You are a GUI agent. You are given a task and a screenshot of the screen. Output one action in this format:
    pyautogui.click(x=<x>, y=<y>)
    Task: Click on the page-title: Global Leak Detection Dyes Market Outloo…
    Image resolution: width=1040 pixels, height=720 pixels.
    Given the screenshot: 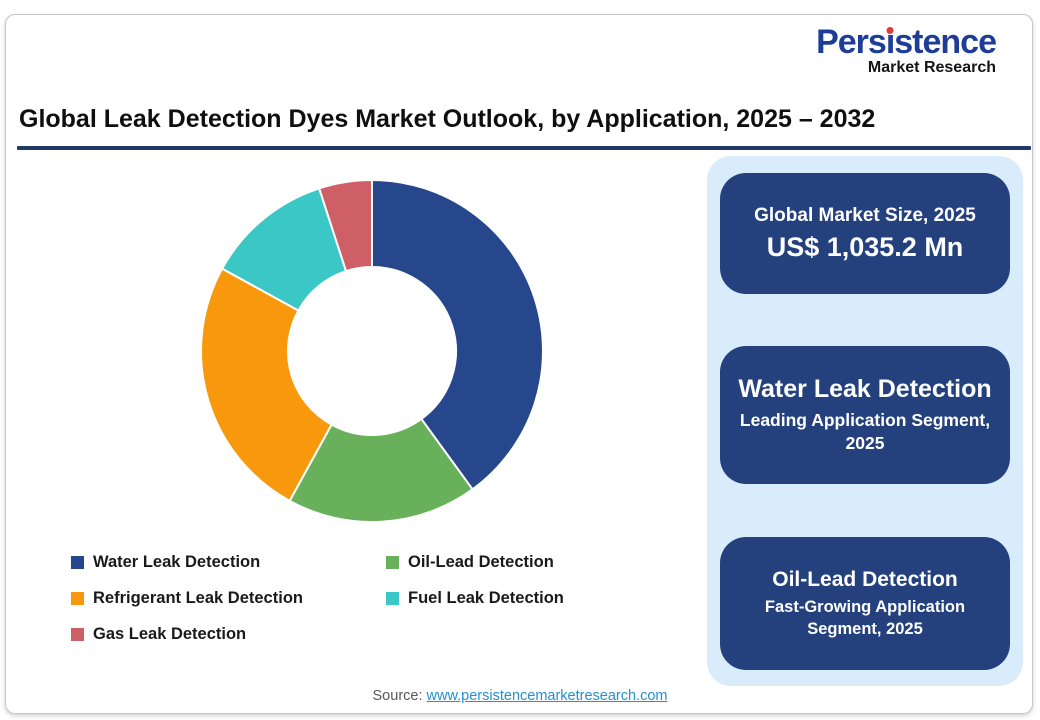 What is the action you would take?
    pyautogui.click(x=447, y=119)
    